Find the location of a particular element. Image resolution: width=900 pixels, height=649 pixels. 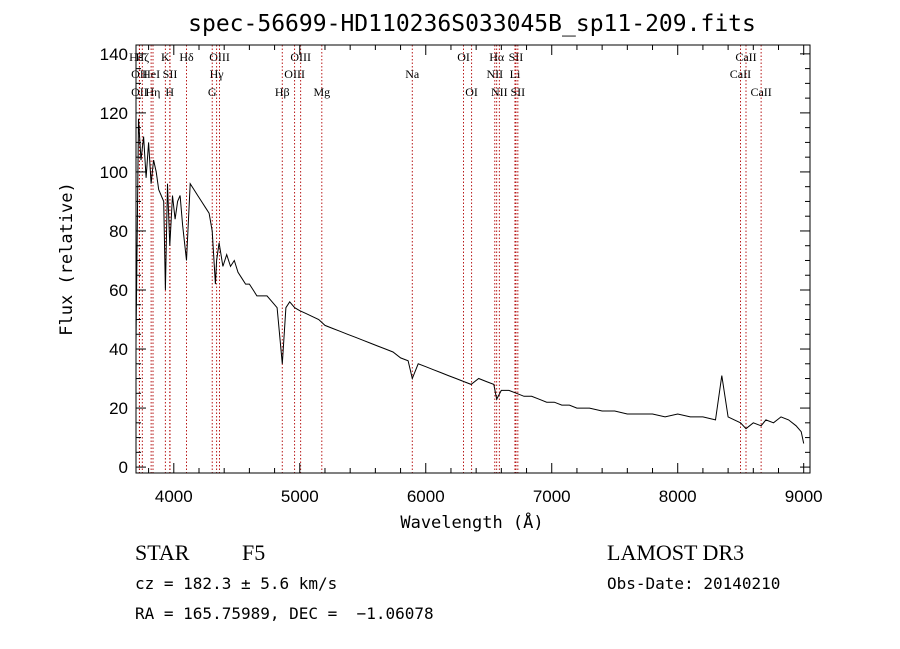

line-label: Hζ is located at coordinates (142, 57).